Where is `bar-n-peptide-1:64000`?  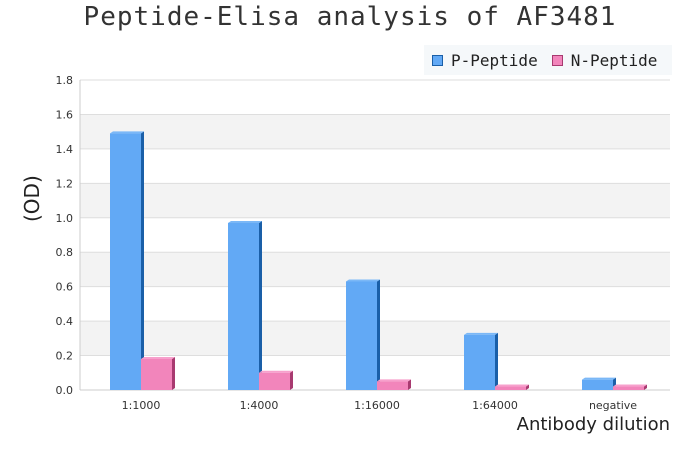 bar-n-peptide-1:64000 is located at coordinates (510, 388).